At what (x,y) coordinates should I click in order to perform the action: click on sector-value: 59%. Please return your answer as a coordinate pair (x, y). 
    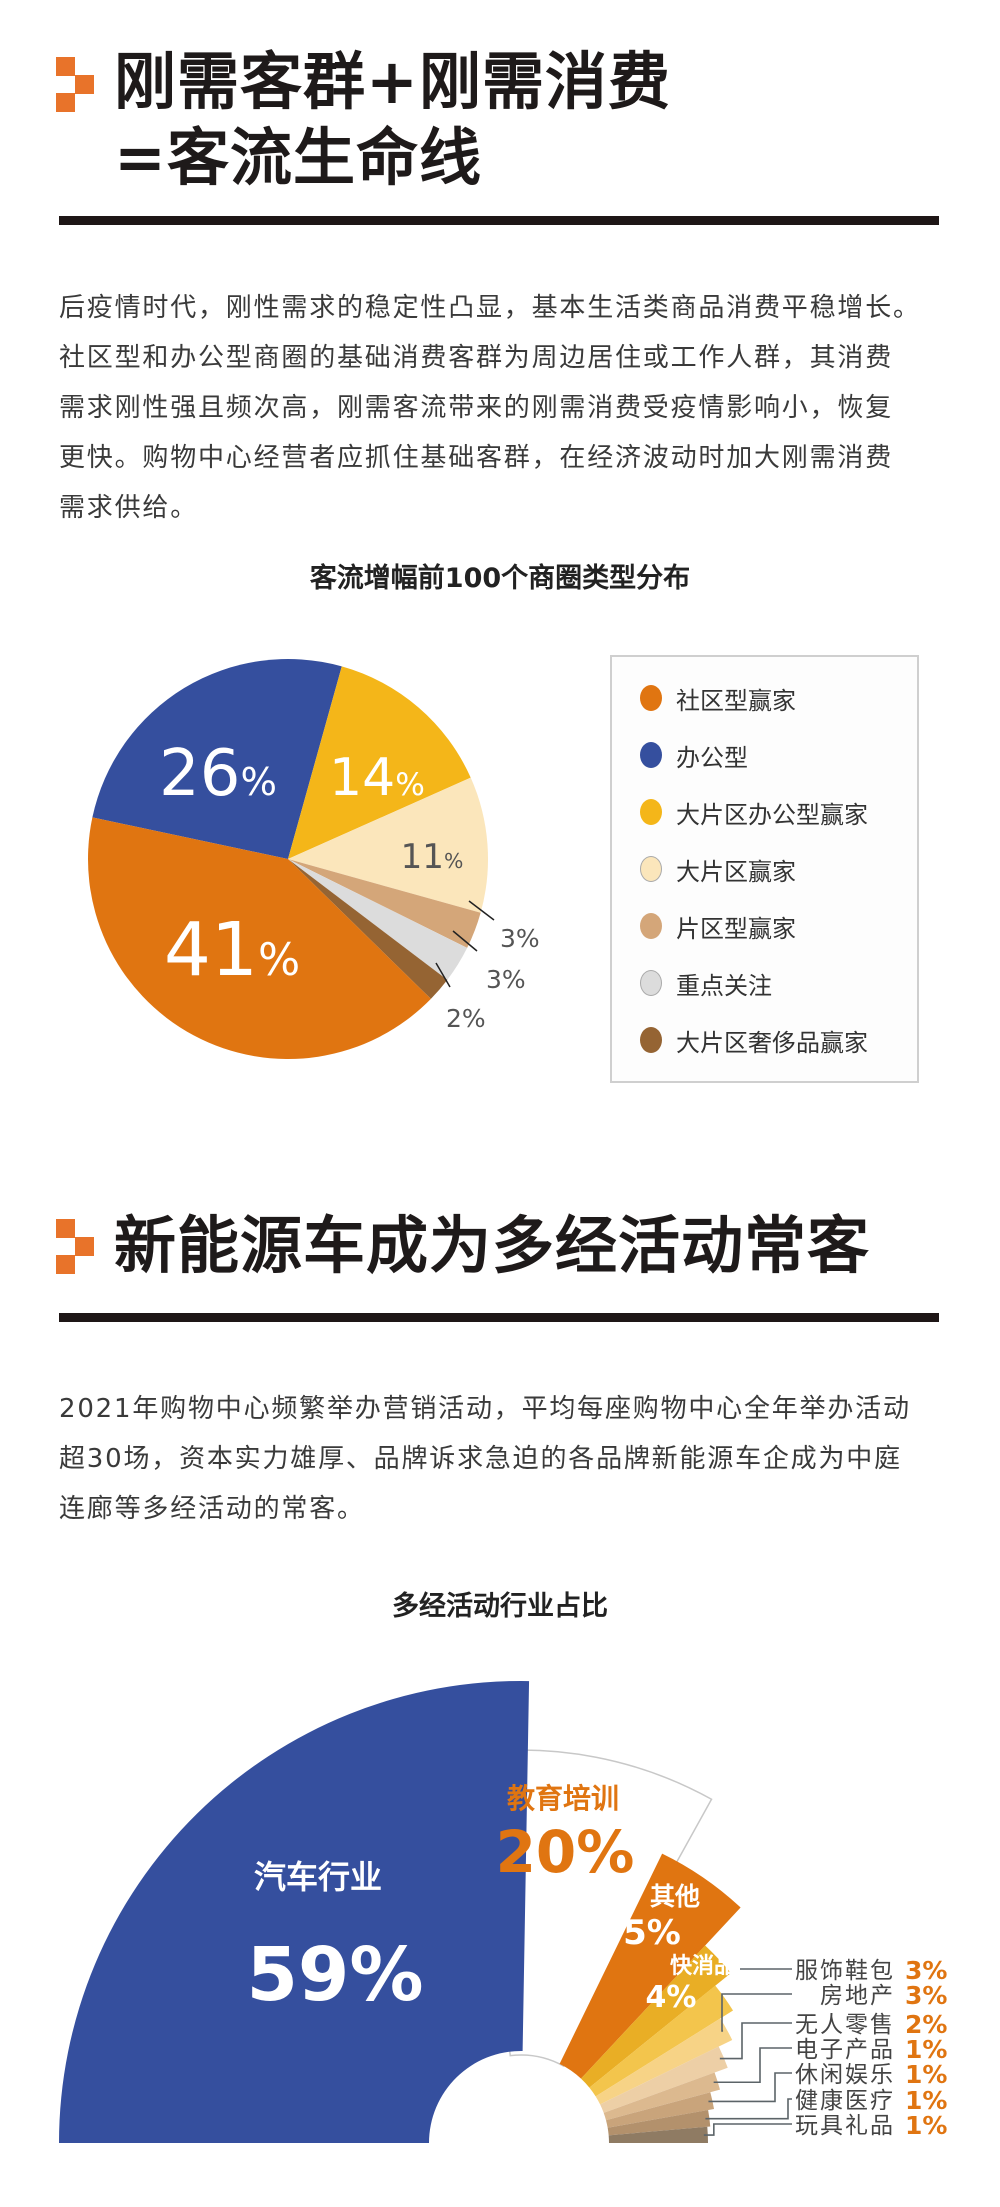
    Looking at the image, I should click on (334, 1975).